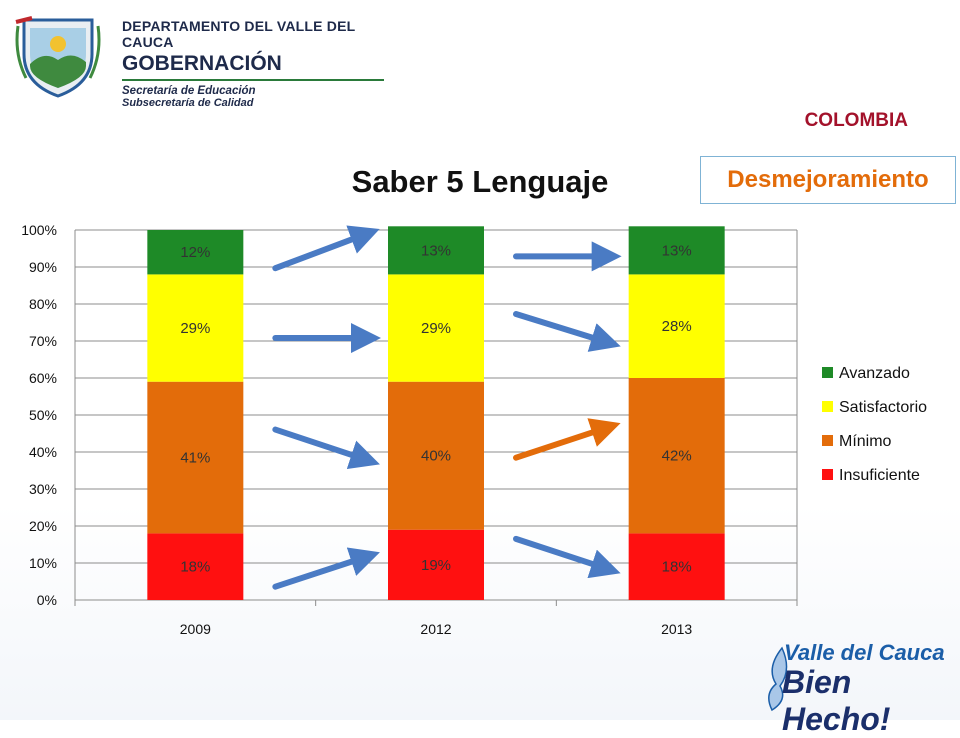 The image size is (960, 738). Describe the element at coordinates (195, 629) in the screenshot. I see `x-tick-label: 2009` at that location.